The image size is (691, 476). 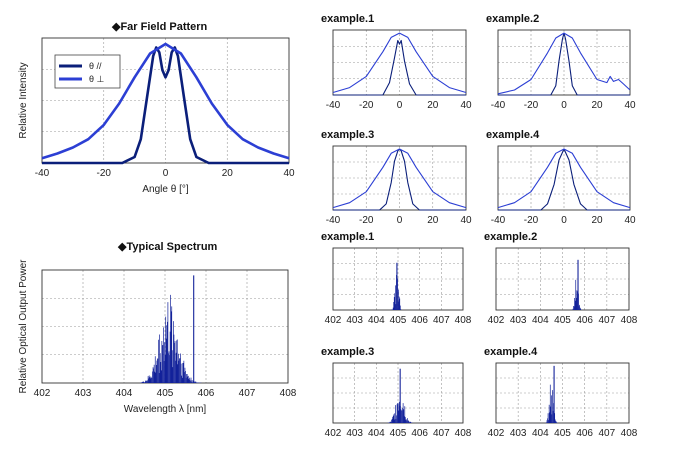 I want to click on chart-ff-ex3: -40 -20 0 20 40 example.3, so click(x=396, y=177).